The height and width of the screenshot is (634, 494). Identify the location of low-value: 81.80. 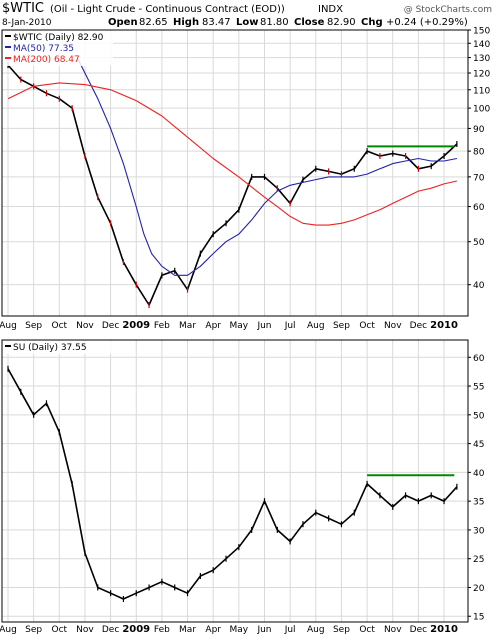
(274, 22).